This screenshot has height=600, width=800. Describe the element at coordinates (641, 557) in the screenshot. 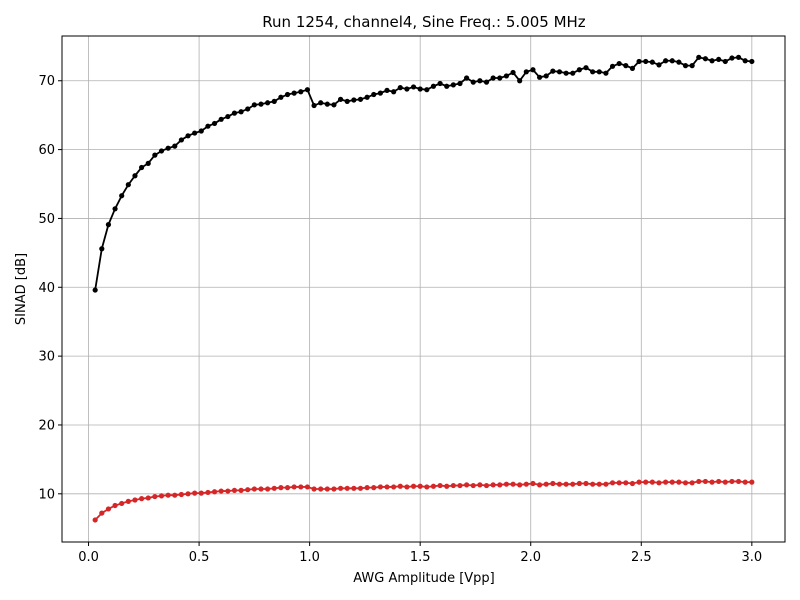

I see `x-tick-label: 2.5` at that location.